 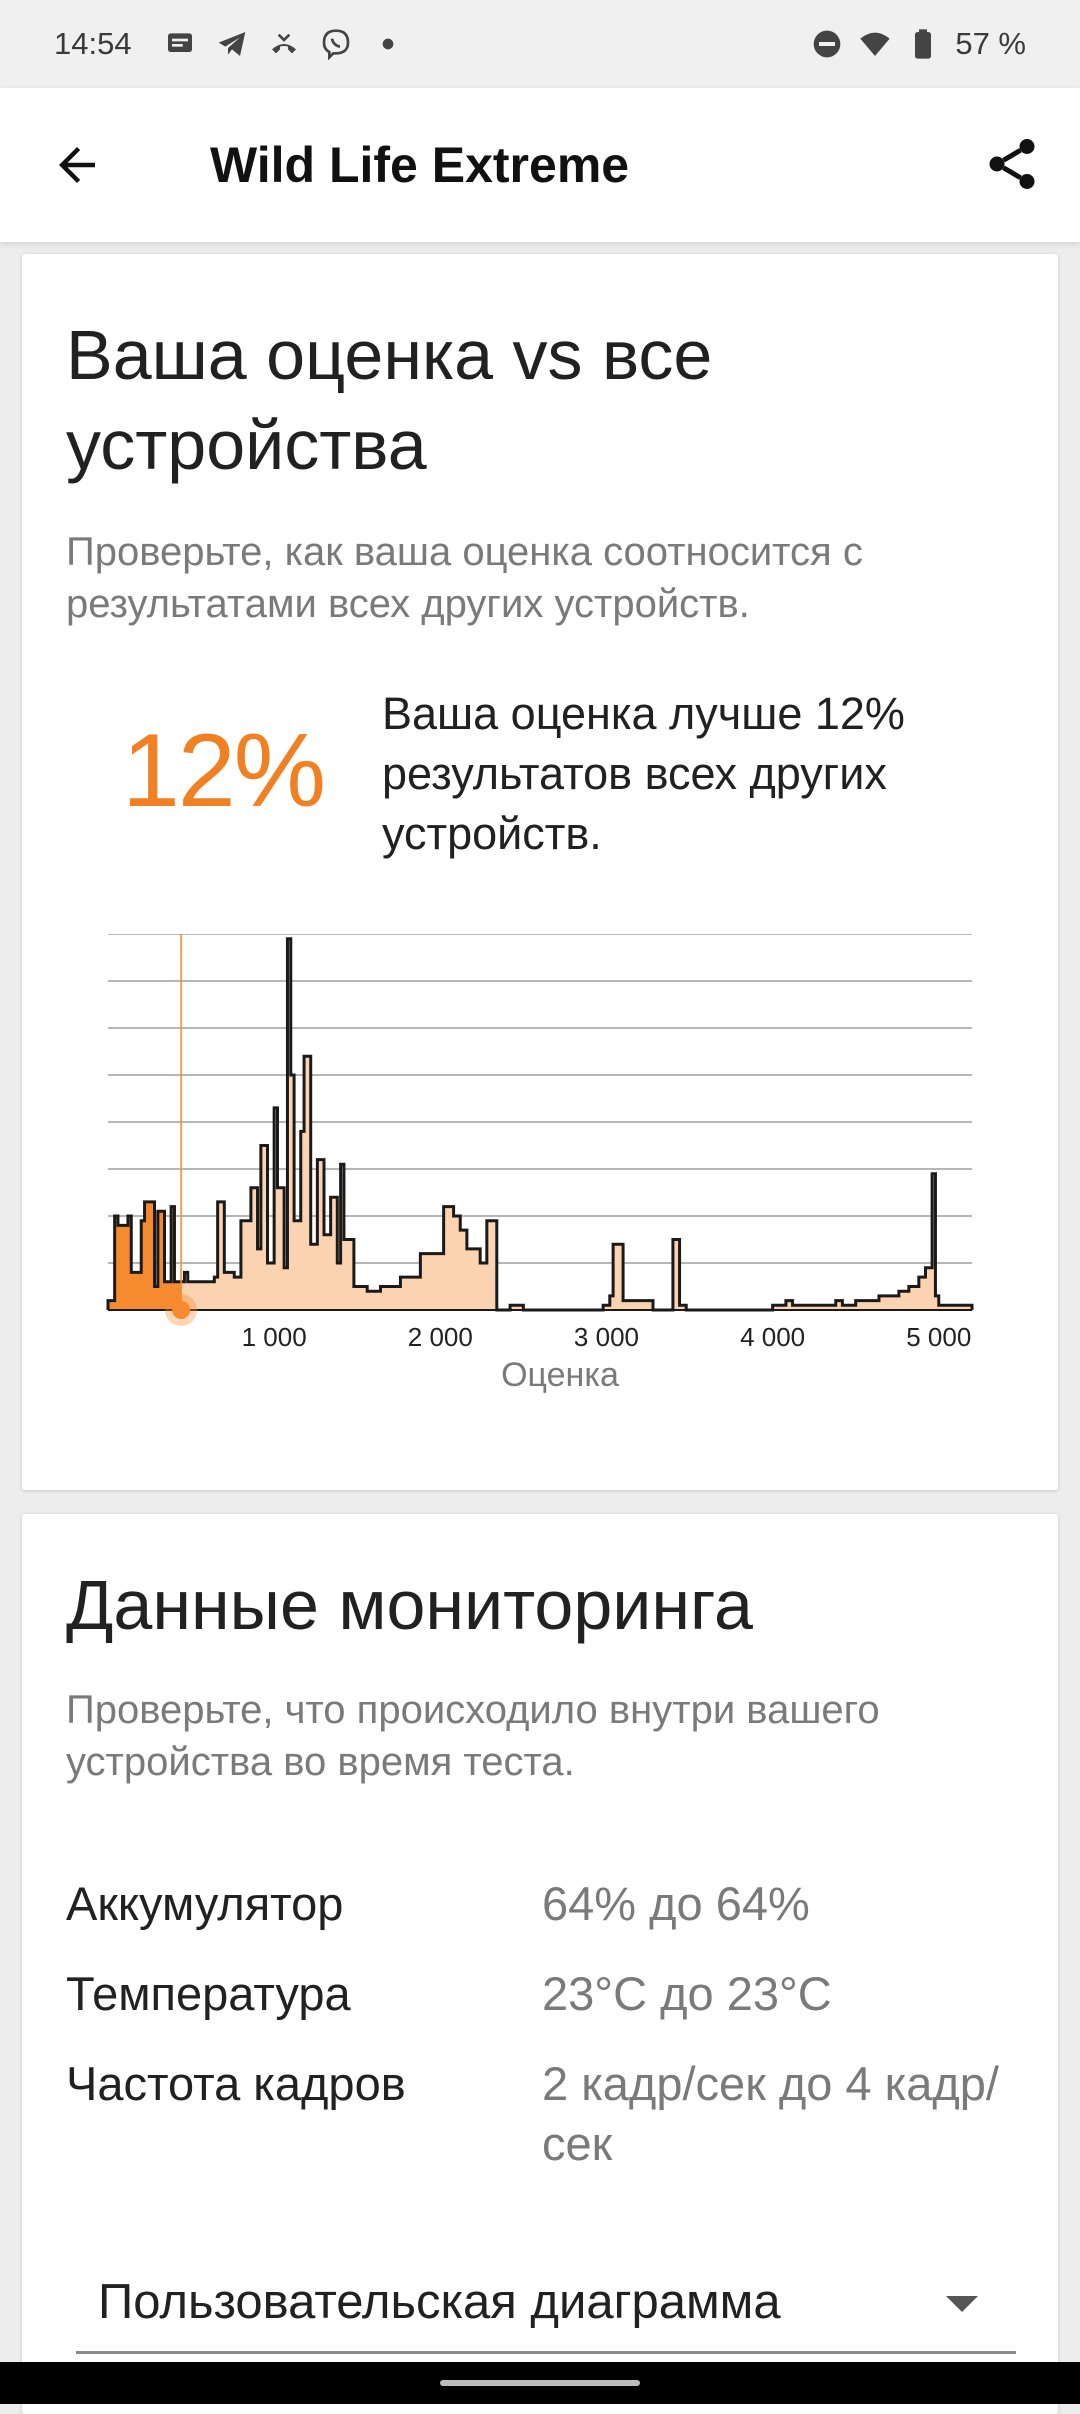 I want to click on distribution-area, so click(x=540, y=1124).